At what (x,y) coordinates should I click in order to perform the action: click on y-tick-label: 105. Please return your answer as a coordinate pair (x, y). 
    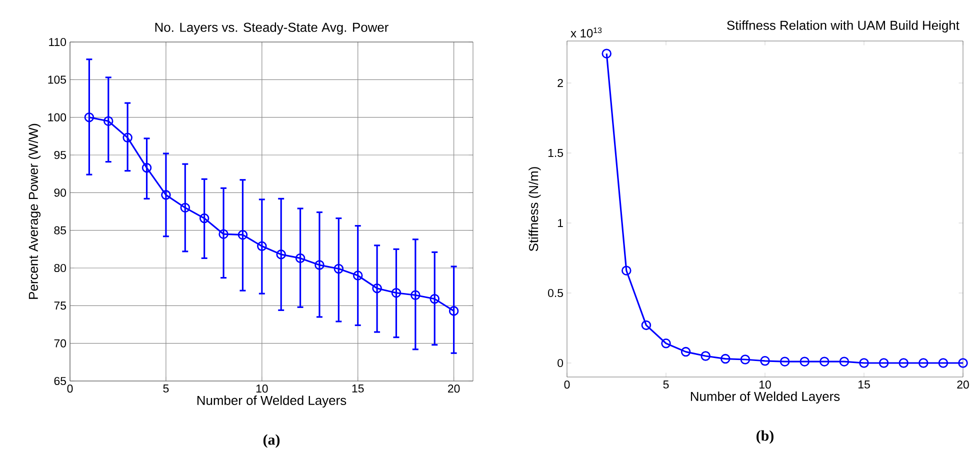
    Looking at the image, I should click on (57, 80).